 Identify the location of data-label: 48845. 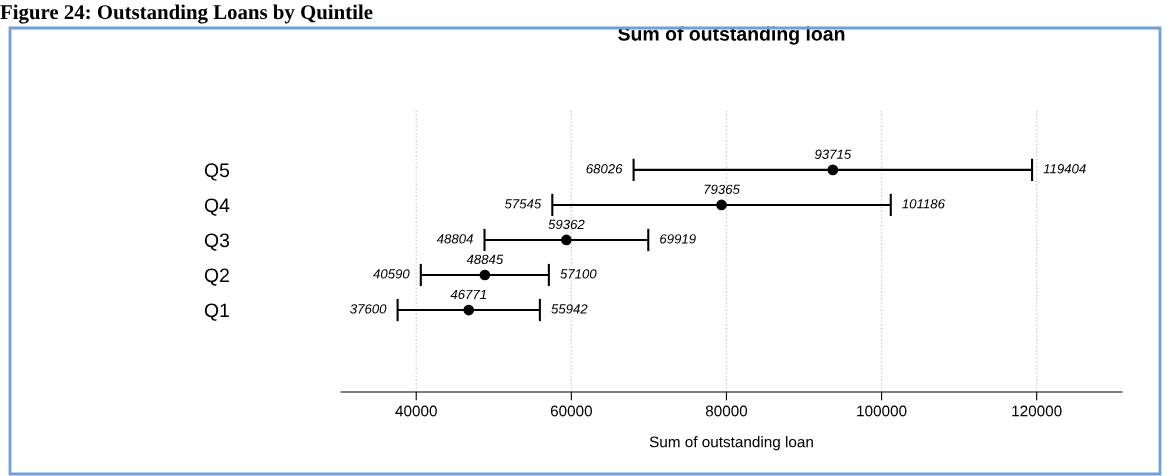
(485, 259).